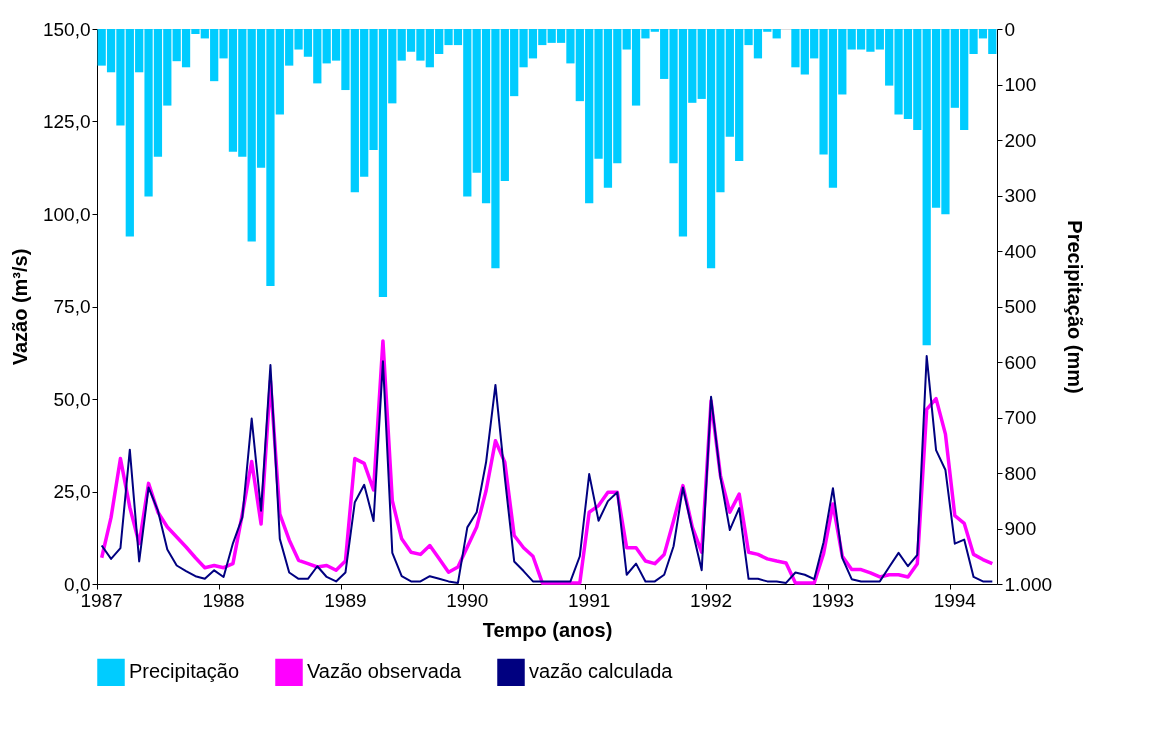 The image size is (1176, 731). Describe the element at coordinates (1028, 584) in the screenshot. I see `y2-tick-label: 1.000` at that location.